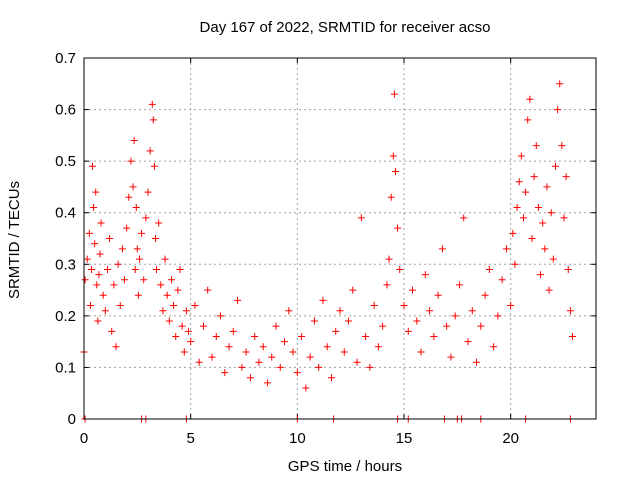 The width and height of the screenshot is (640, 480). Describe the element at coordinates (65, 161) in the screenshot. I see `y-tick-label: 0.5` at that location.